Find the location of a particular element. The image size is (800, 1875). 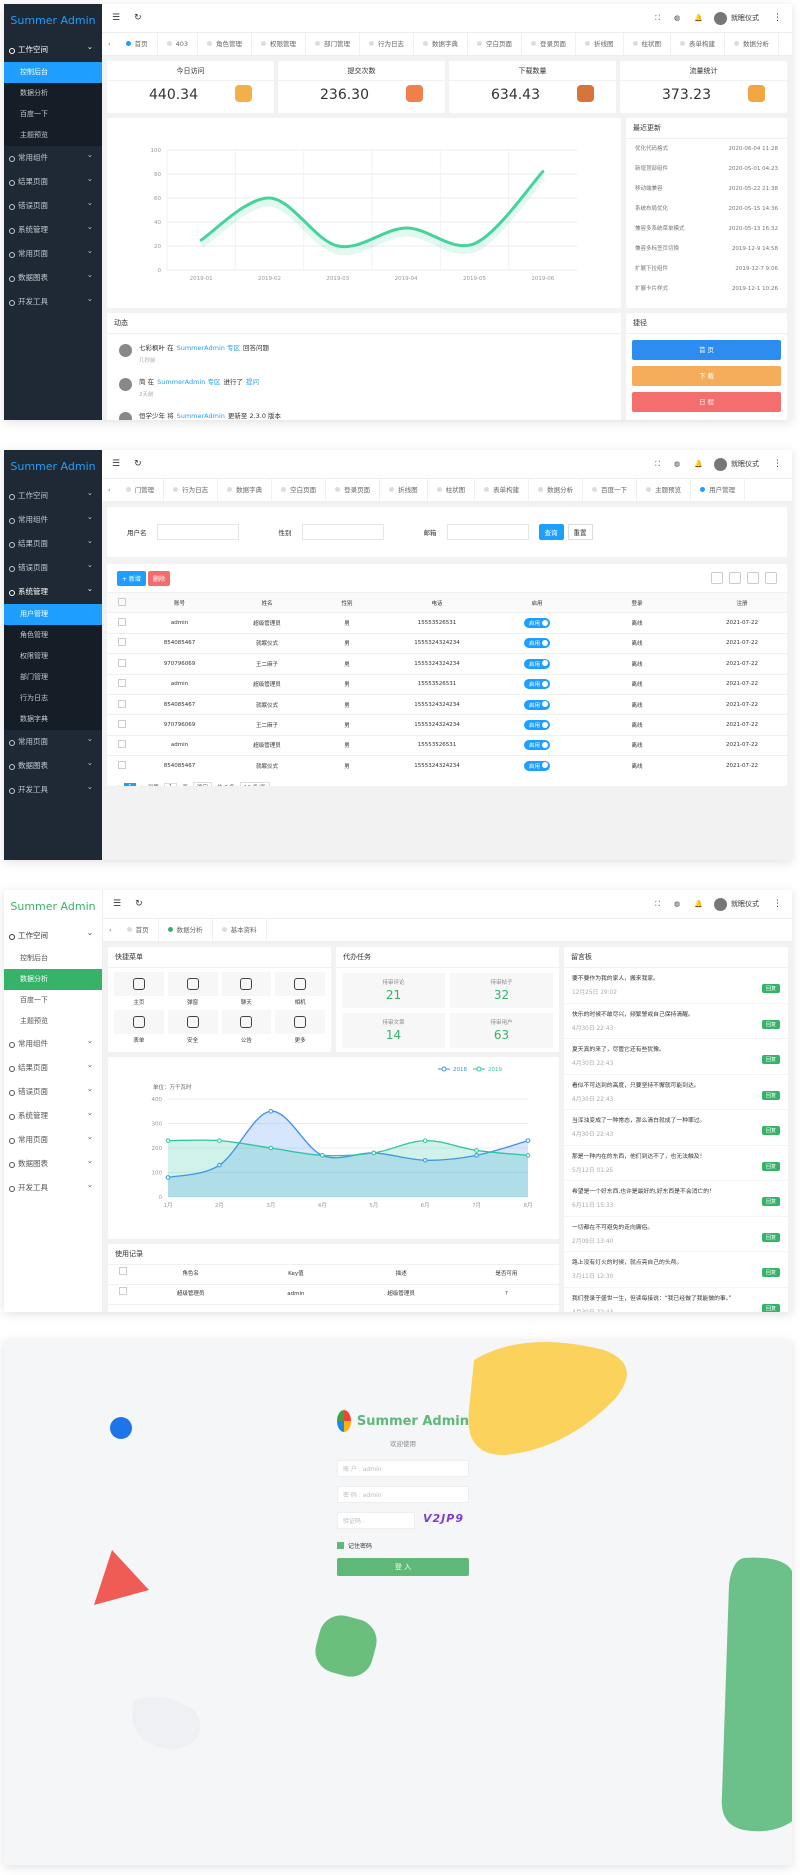

quick-item: 主页 is located at coordinates (139, 989).